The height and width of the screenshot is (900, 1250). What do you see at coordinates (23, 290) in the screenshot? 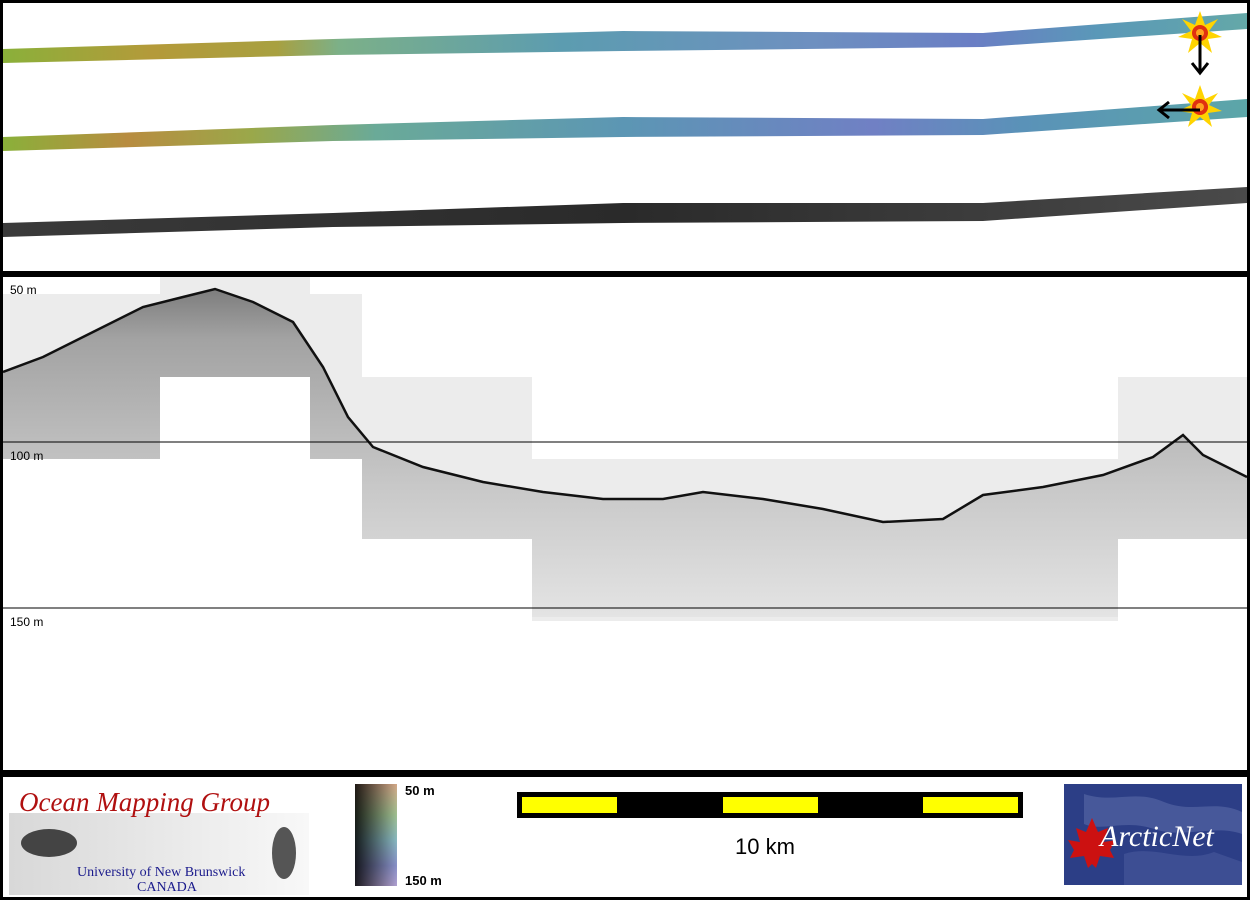
I see `depth-label-50: 50 m` at bounding box center [23, 290].